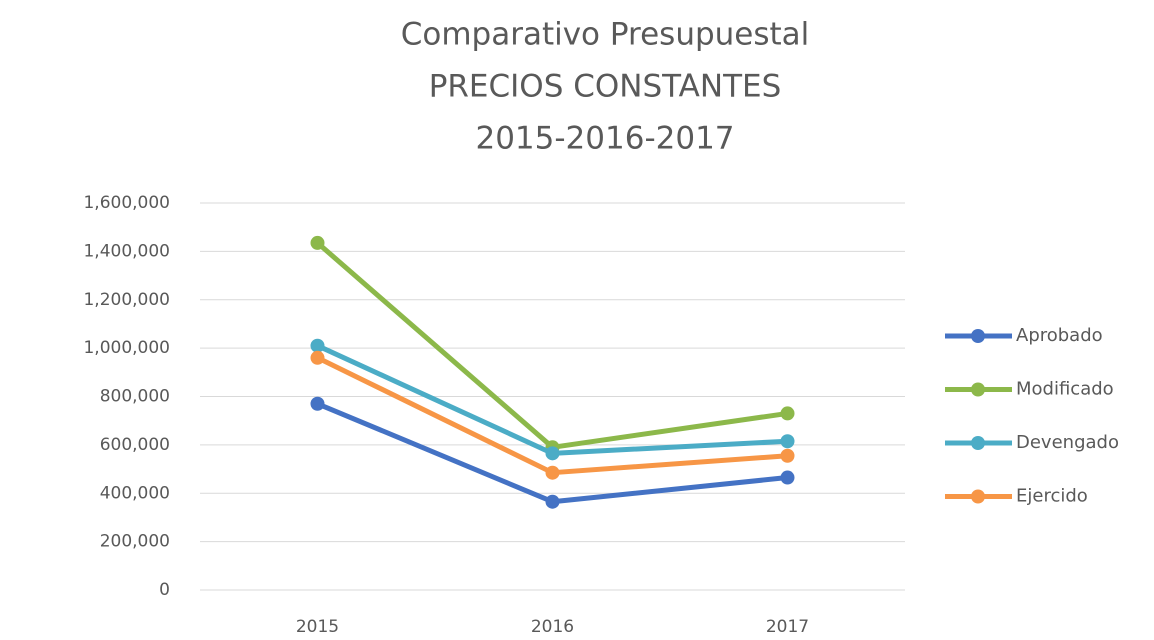  Describe the element at coordinates (135, 542) in the screenshot. I see `y-tick-label: 200,000` at that location.